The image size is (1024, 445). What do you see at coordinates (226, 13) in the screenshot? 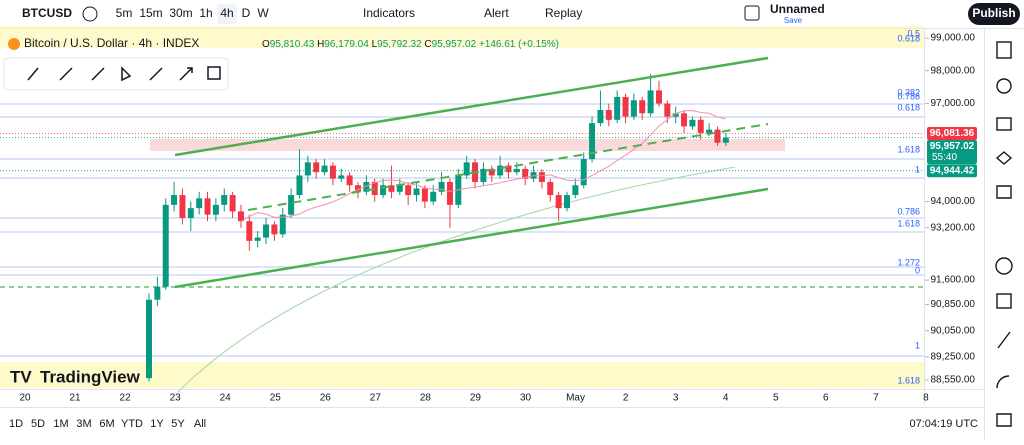
I see `interval: 4h` at bounding box center [226, 13].